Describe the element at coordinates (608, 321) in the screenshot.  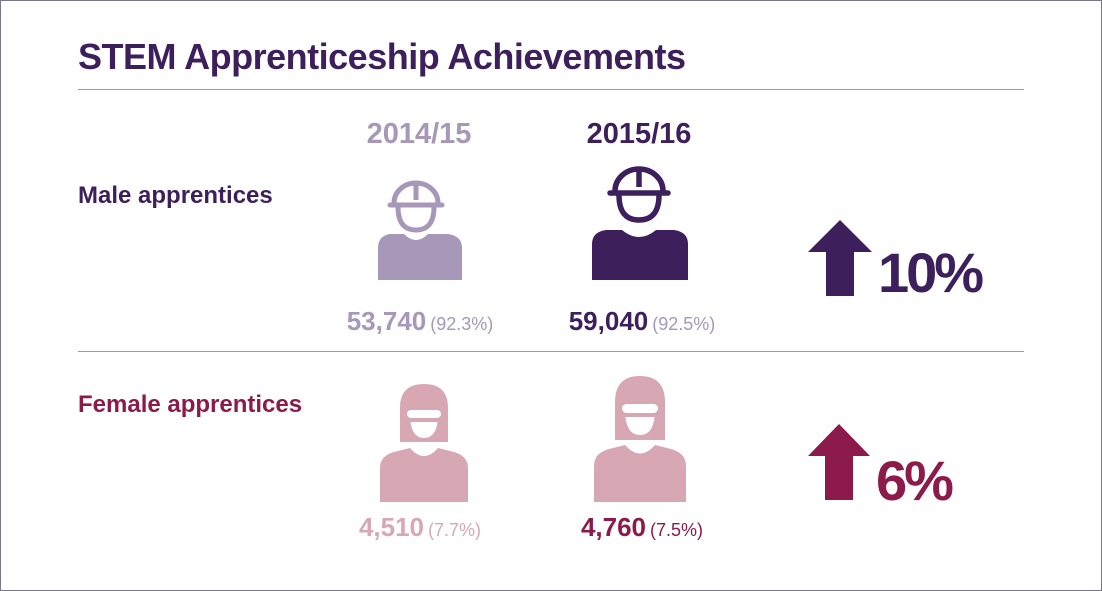
I see `male-2015-count: 59,040` at that location.